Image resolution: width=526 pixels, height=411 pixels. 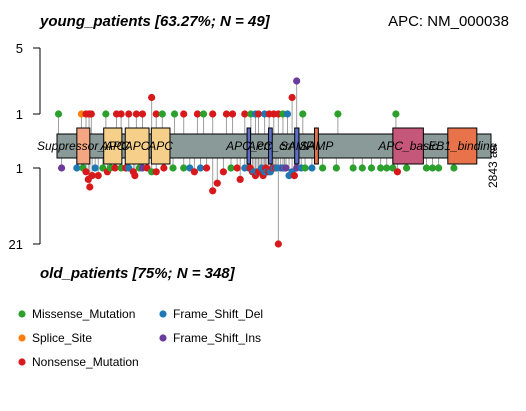 What do you see at coordinates (448, 21) in the screenshot?
I see `gene-title: APC: NM_000038` at bounding box center [448, 21].